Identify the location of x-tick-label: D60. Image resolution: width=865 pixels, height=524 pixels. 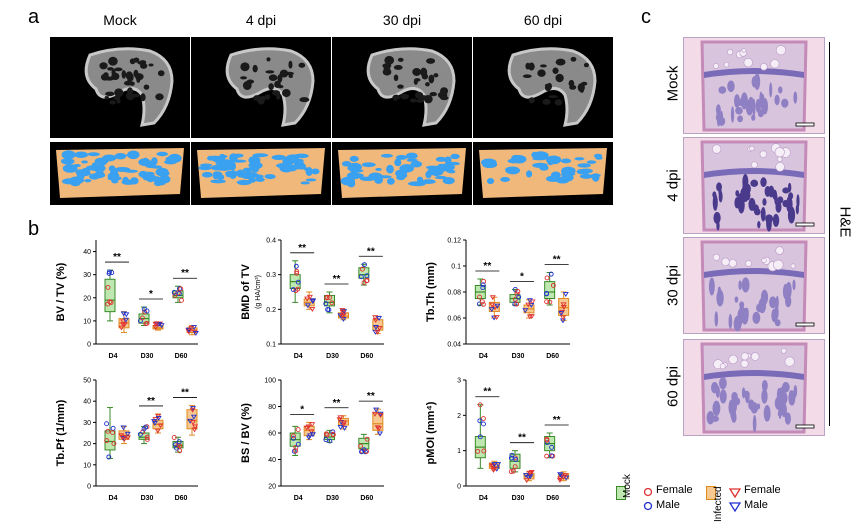
(552, 356).